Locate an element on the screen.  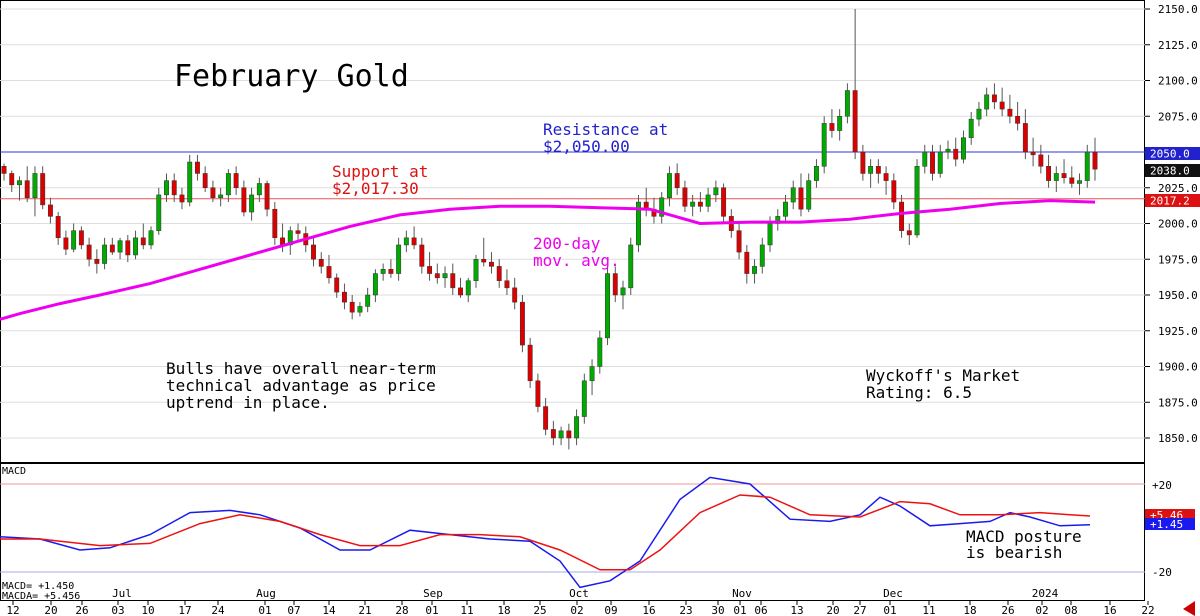
x-tick-label: 23 is located at coordinates (685, 610).